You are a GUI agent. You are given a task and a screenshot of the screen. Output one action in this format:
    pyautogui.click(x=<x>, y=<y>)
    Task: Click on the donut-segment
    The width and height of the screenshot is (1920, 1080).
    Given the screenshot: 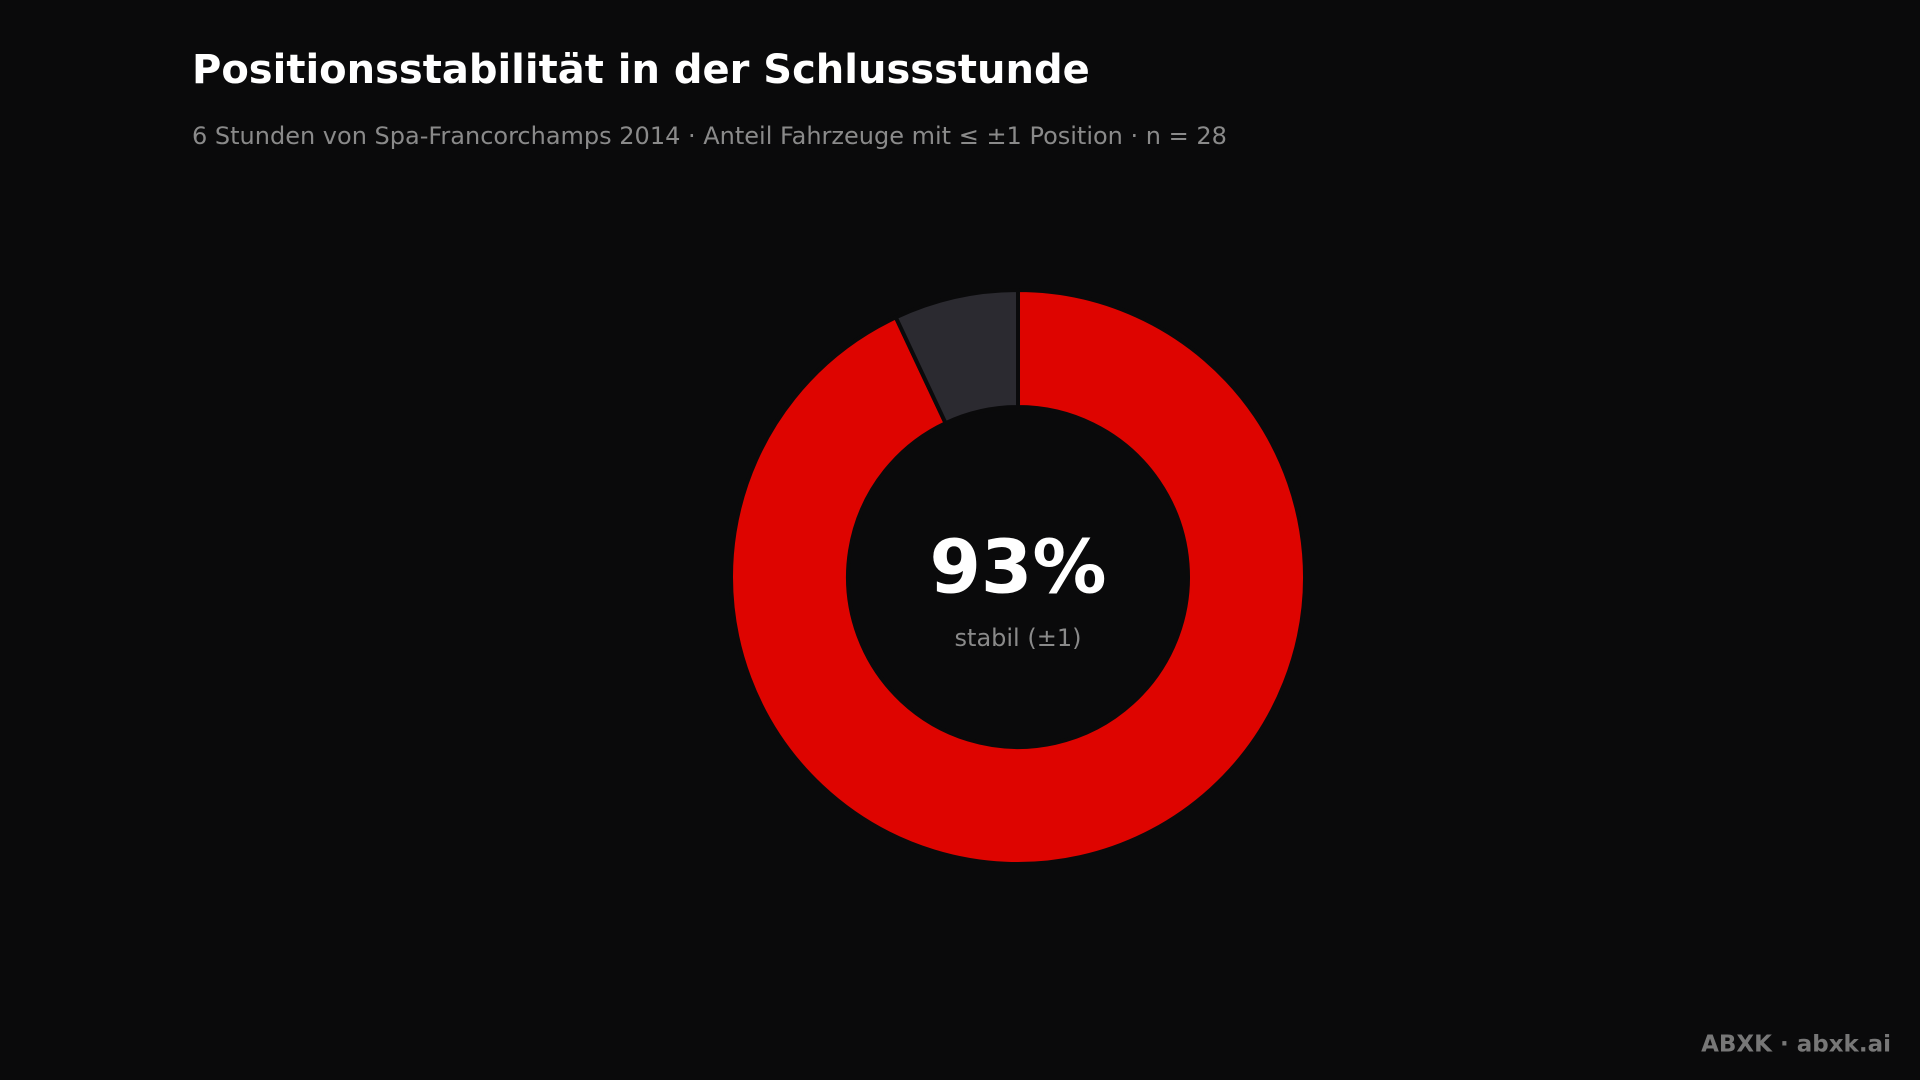 What is the action you would take?
    pyautogui.click(x=956, y=357)
    